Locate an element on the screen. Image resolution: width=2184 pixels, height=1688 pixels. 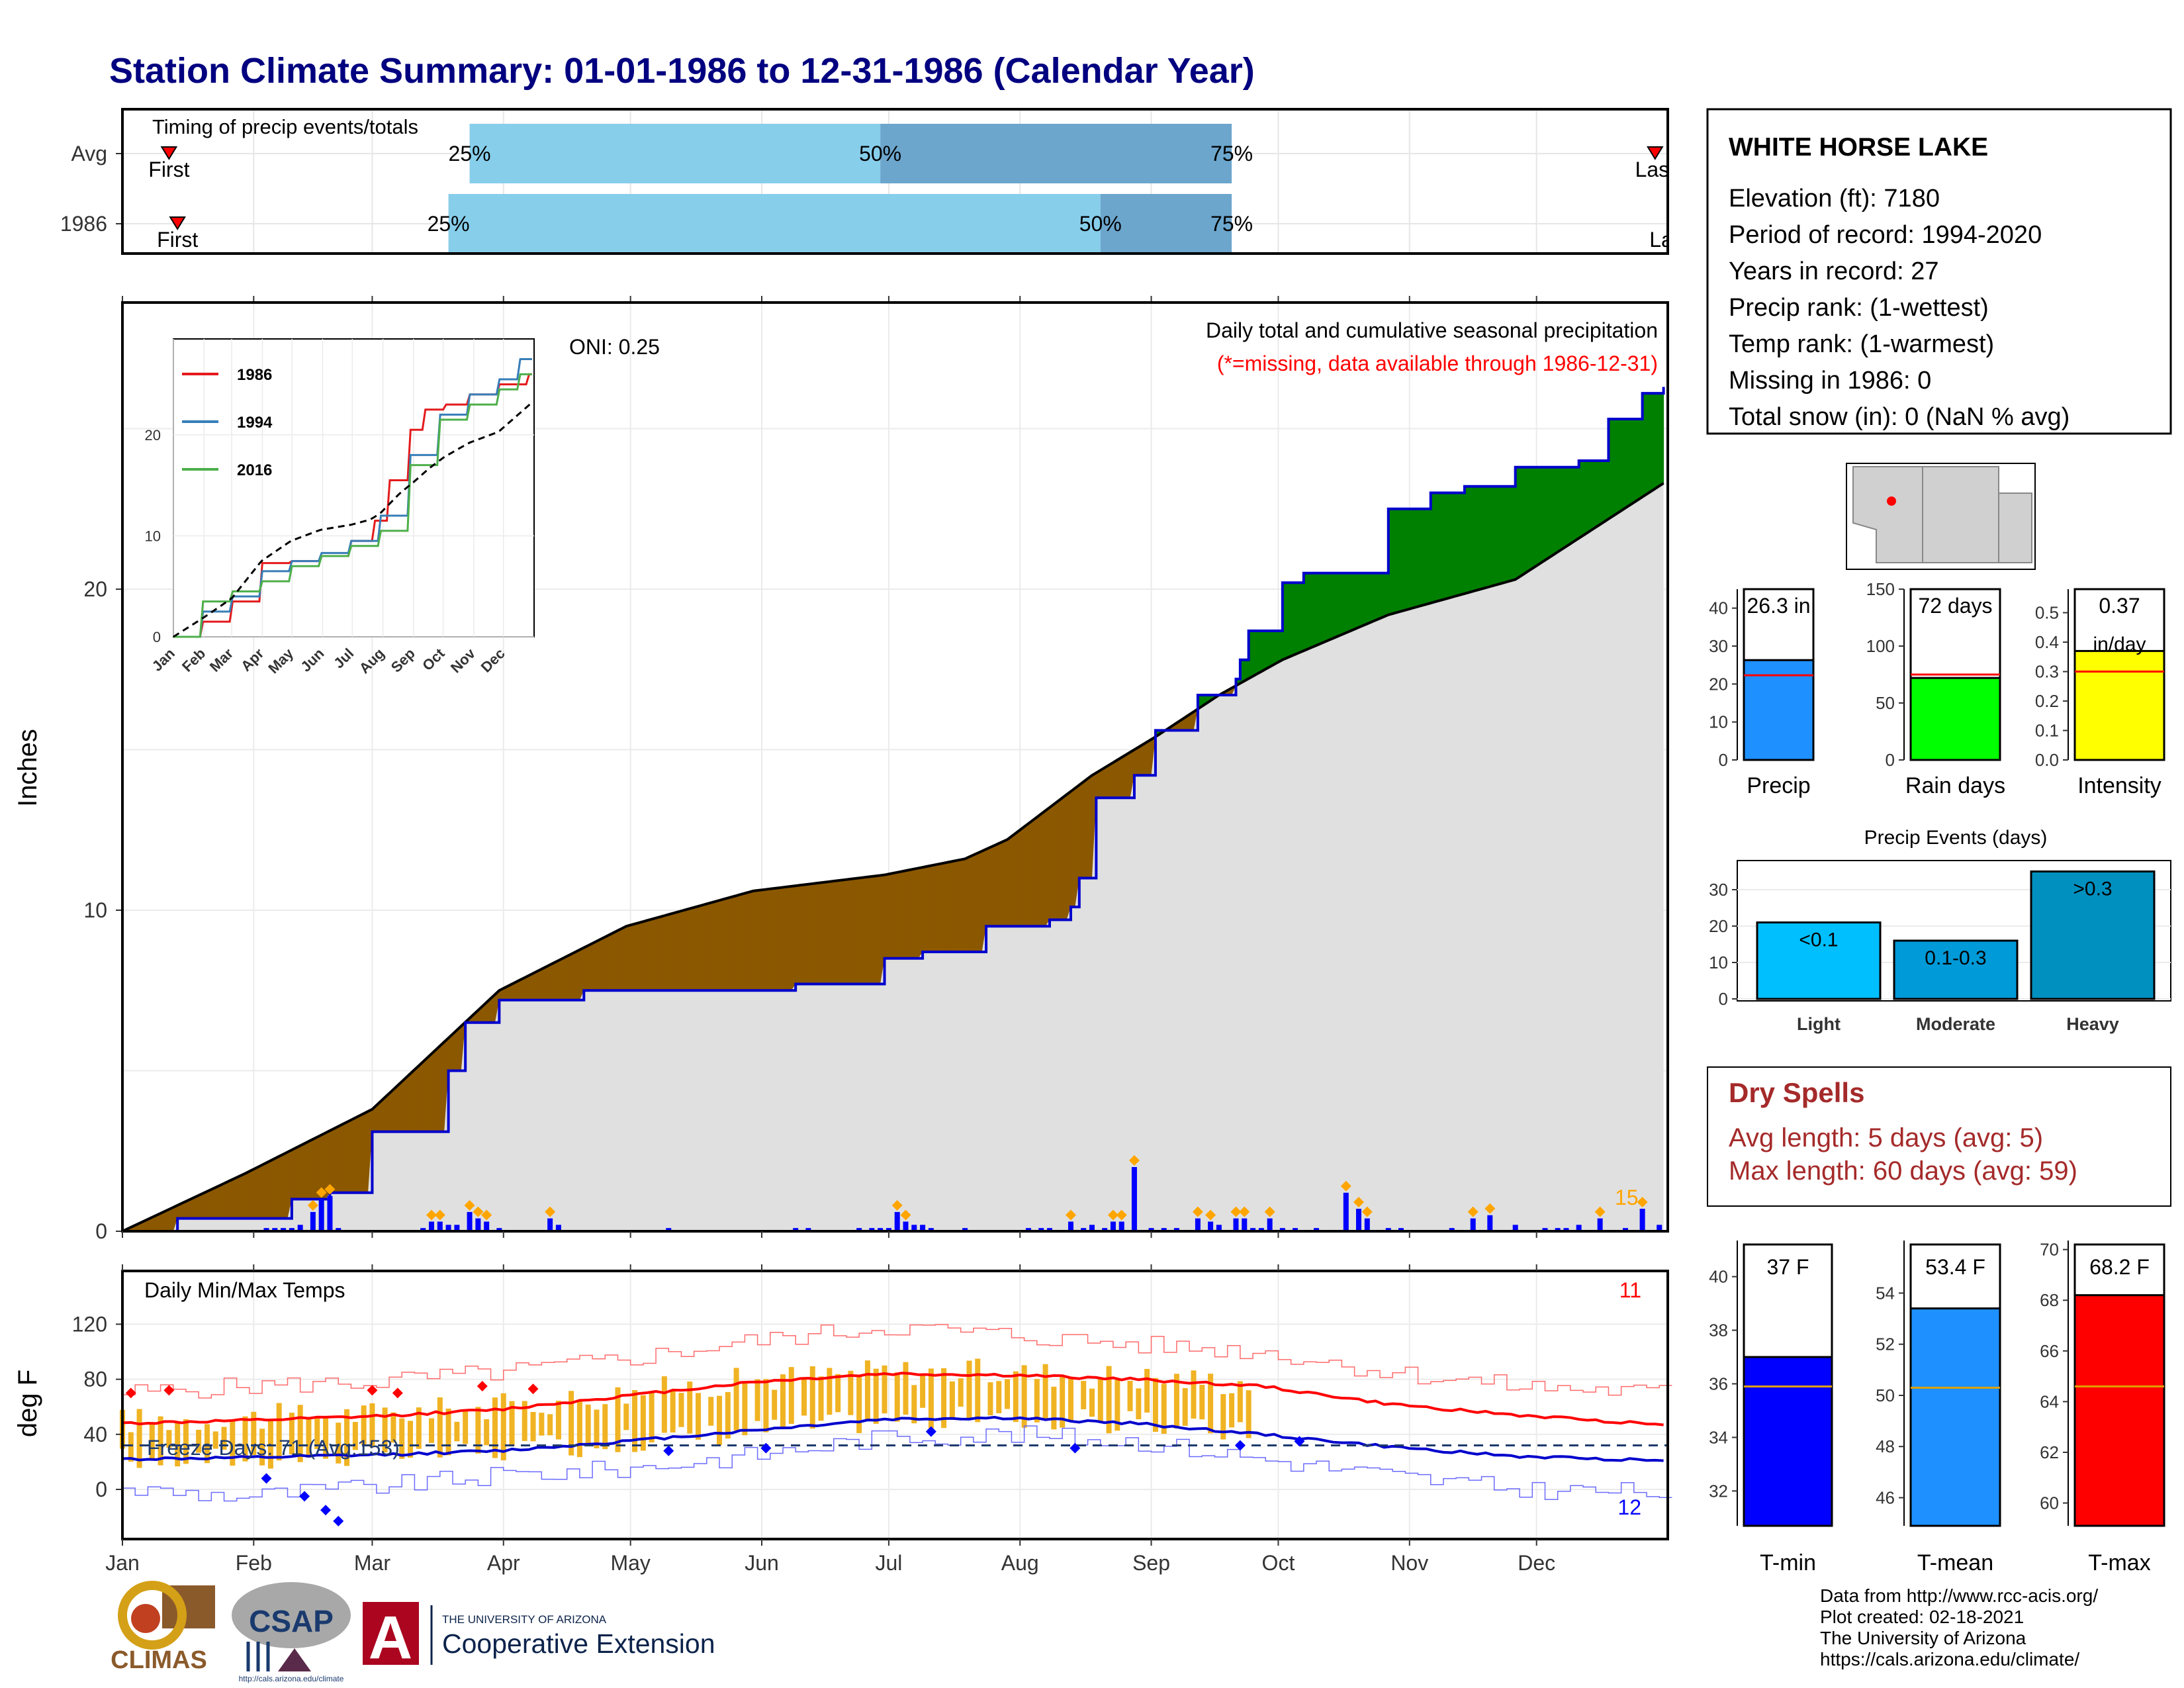
station-info-line: Years in record: 27 is located at coordinates (1834, 271).